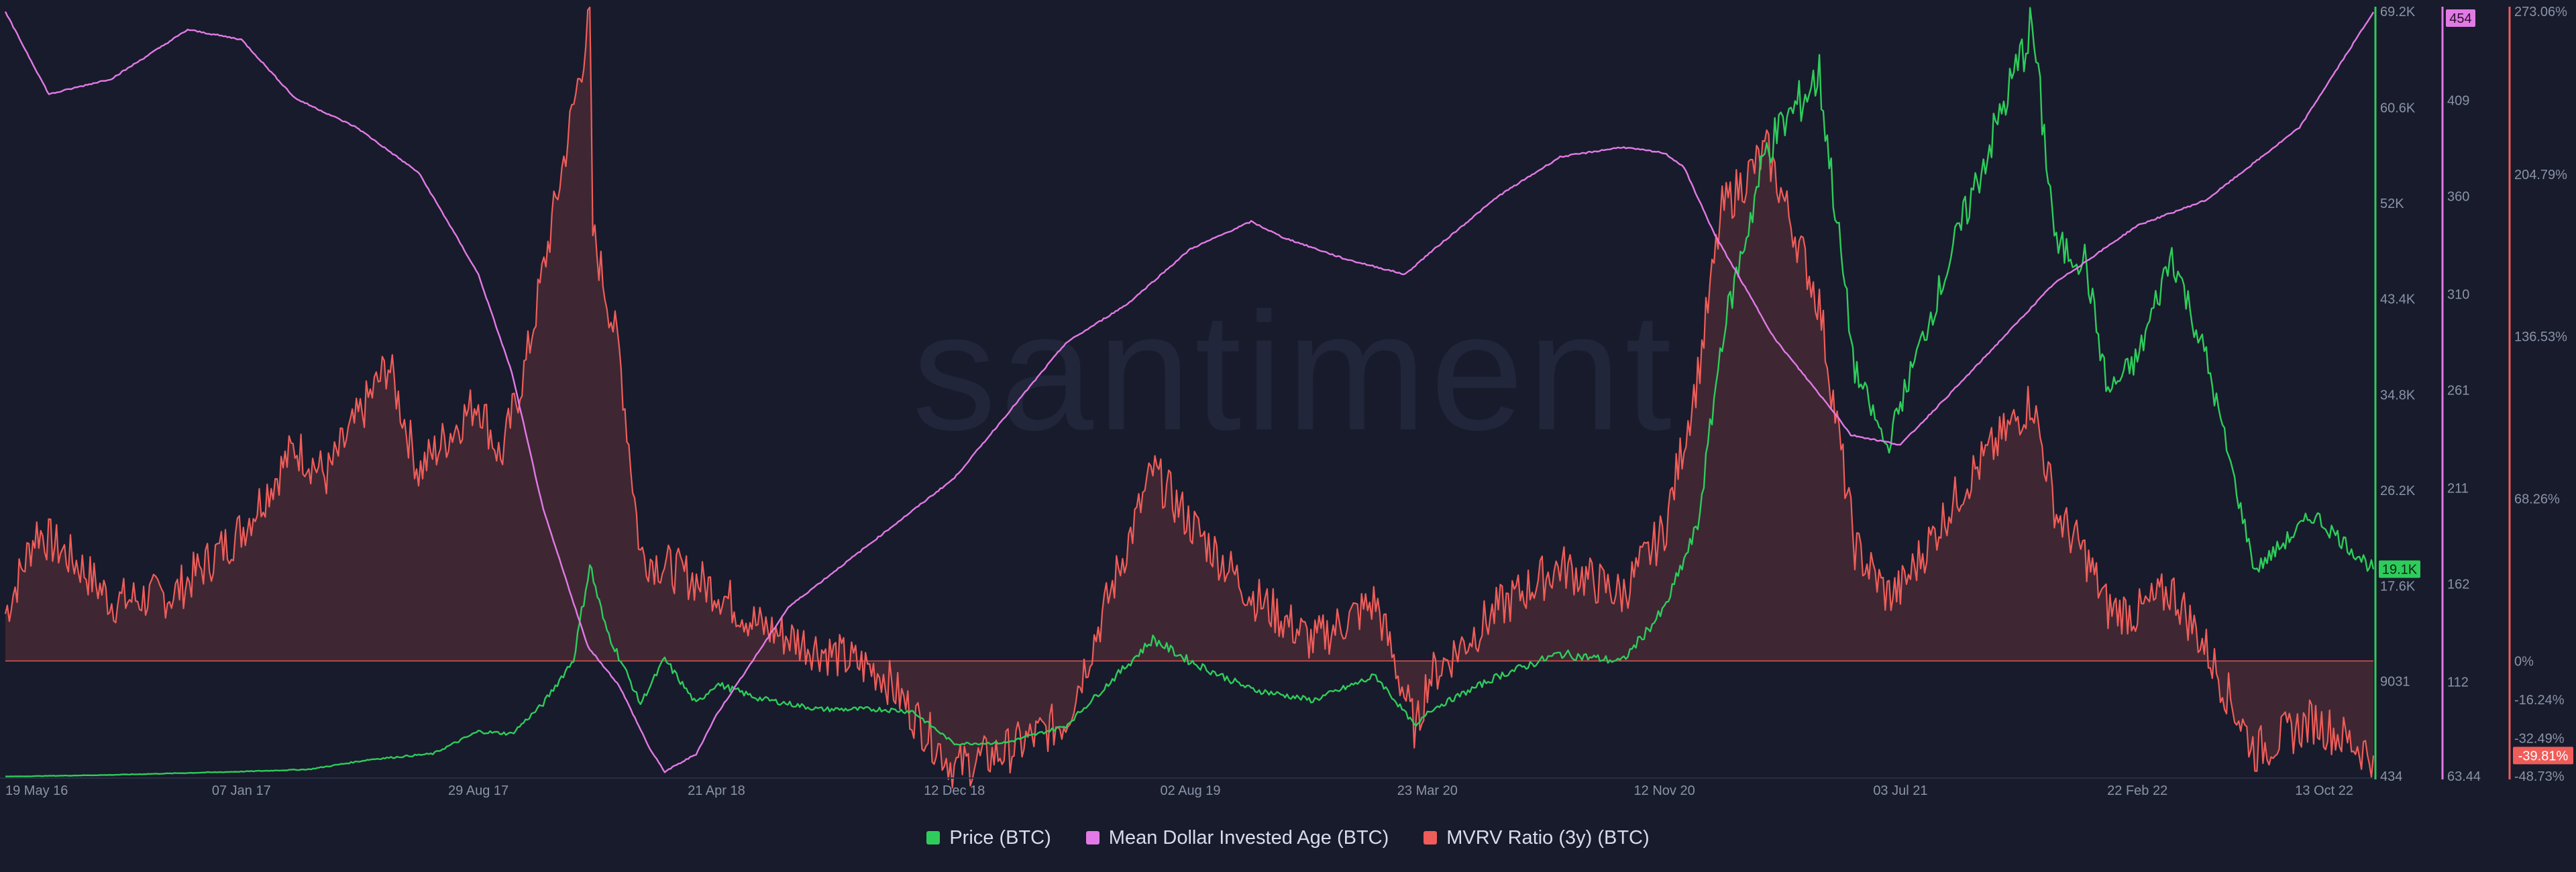  I want to click on mdia-current-tag-bg, so click(2460, 18).